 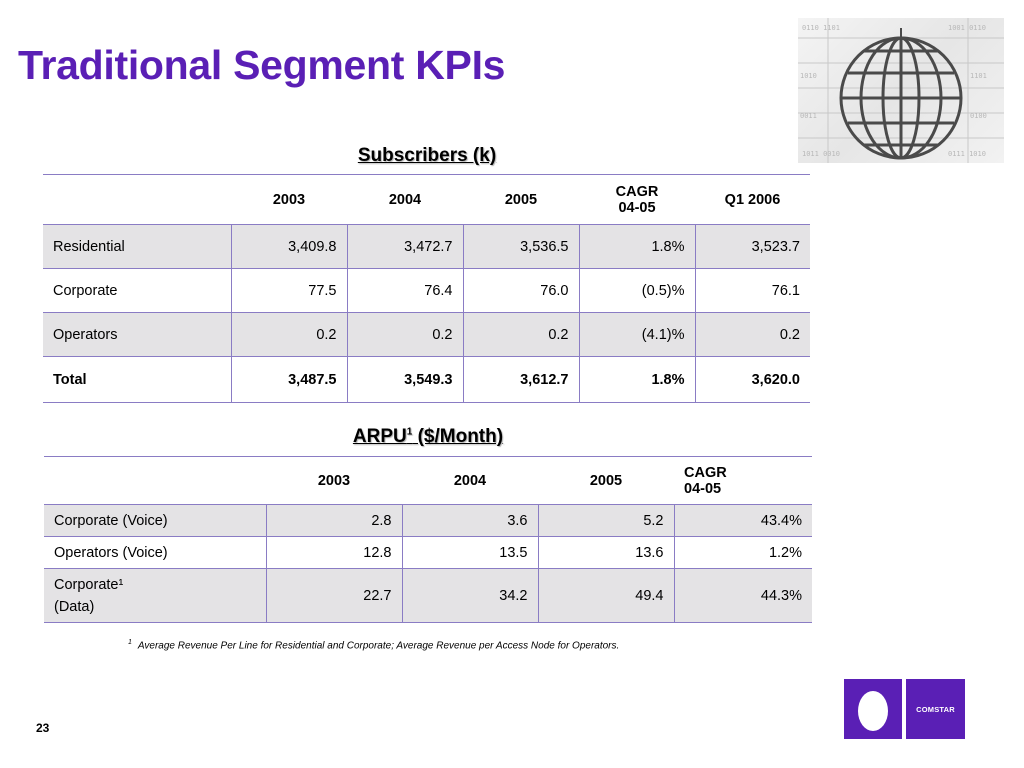 What do you see at coordinates (605, 595) in the screenshot?
I see `cell: 49.4` at bounding box center [605, 595].